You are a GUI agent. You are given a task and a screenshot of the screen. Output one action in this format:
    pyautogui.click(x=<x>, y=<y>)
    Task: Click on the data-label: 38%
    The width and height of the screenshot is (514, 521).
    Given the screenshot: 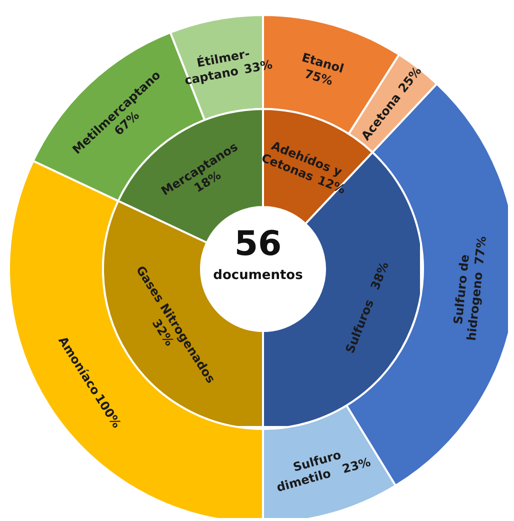 What is the action you would take?
    pyautogui.click(x=380, y=276)
    